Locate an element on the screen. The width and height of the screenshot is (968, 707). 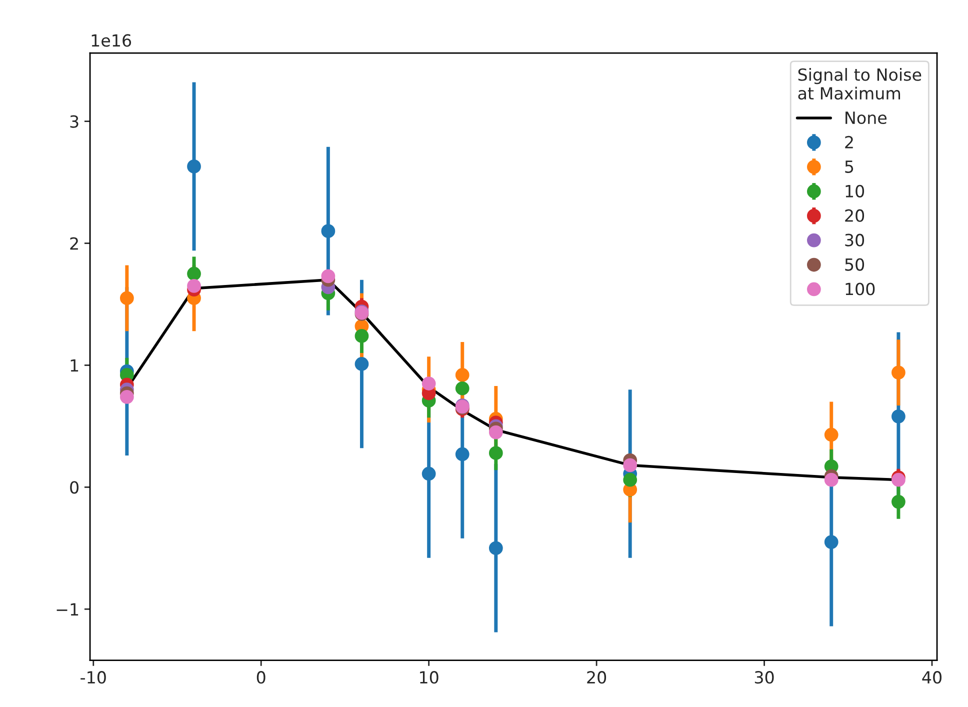
legend-label: 50 is located at coordinates (854, 264).